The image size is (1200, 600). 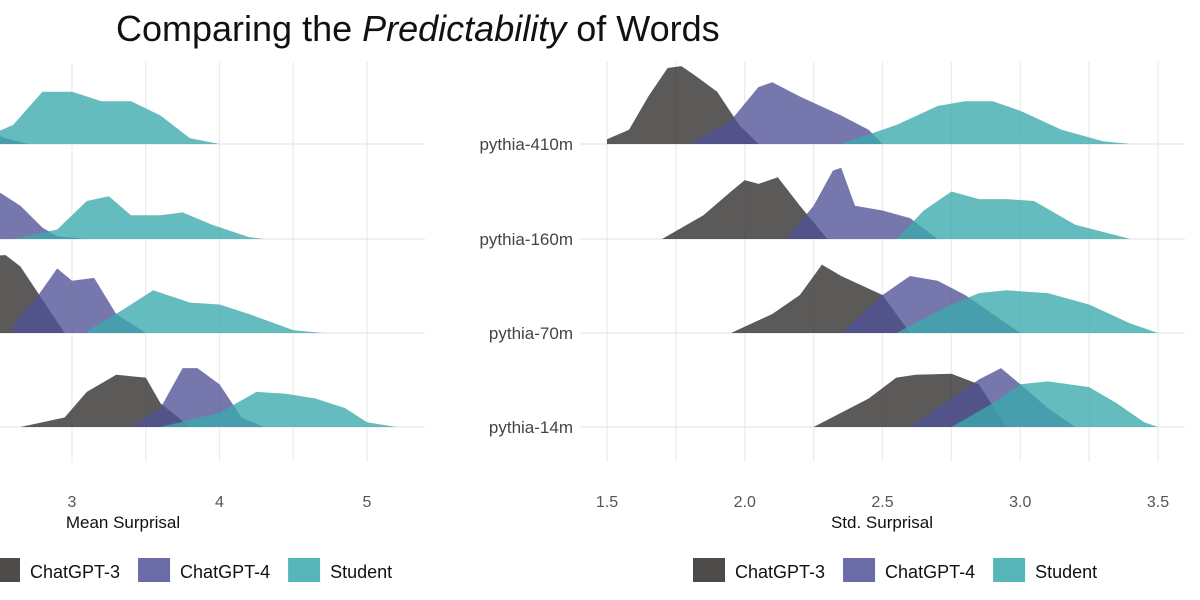 What do you see at coordinates (1020, 502) in the screenshot?
I see `x-tick-label-3-0: 3.0` at bounding box center [1020, 502].